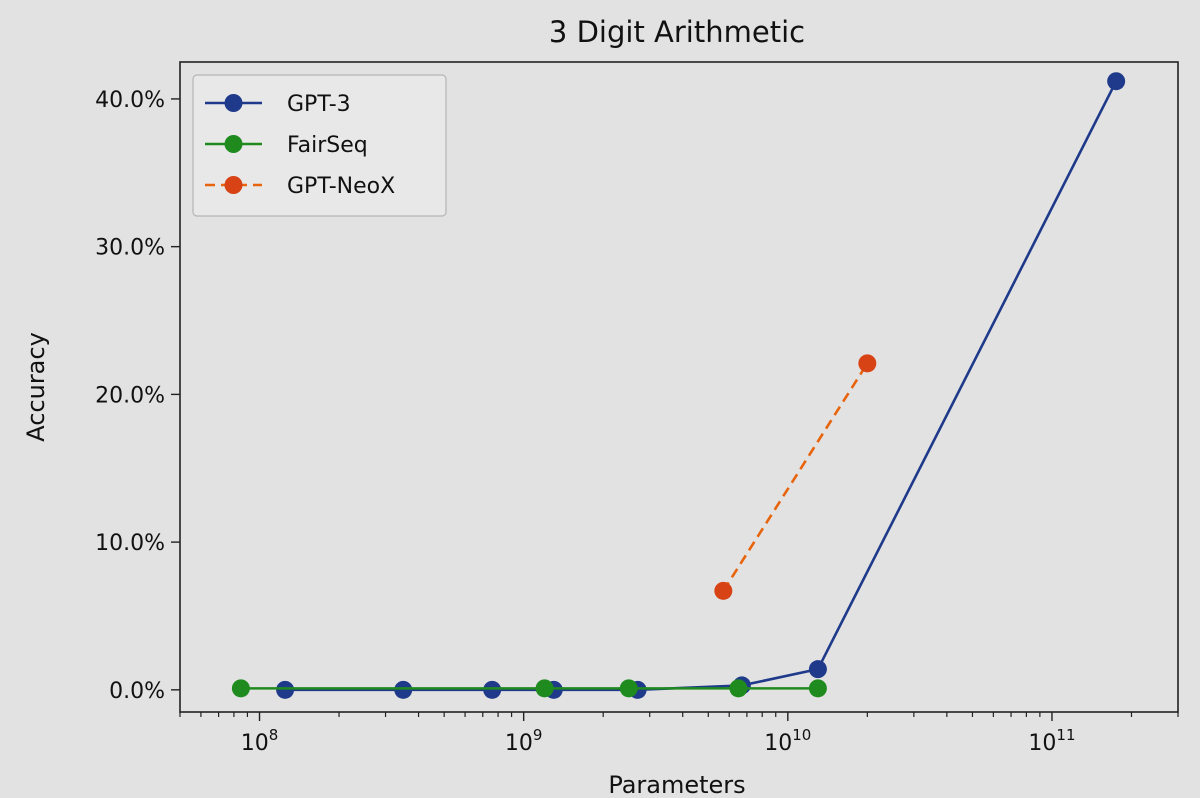 The image size is (1200, 798). Describe the element at coordinates (274, 735) in the screenshot. I see `x-tick-exponent: 8` at that location.